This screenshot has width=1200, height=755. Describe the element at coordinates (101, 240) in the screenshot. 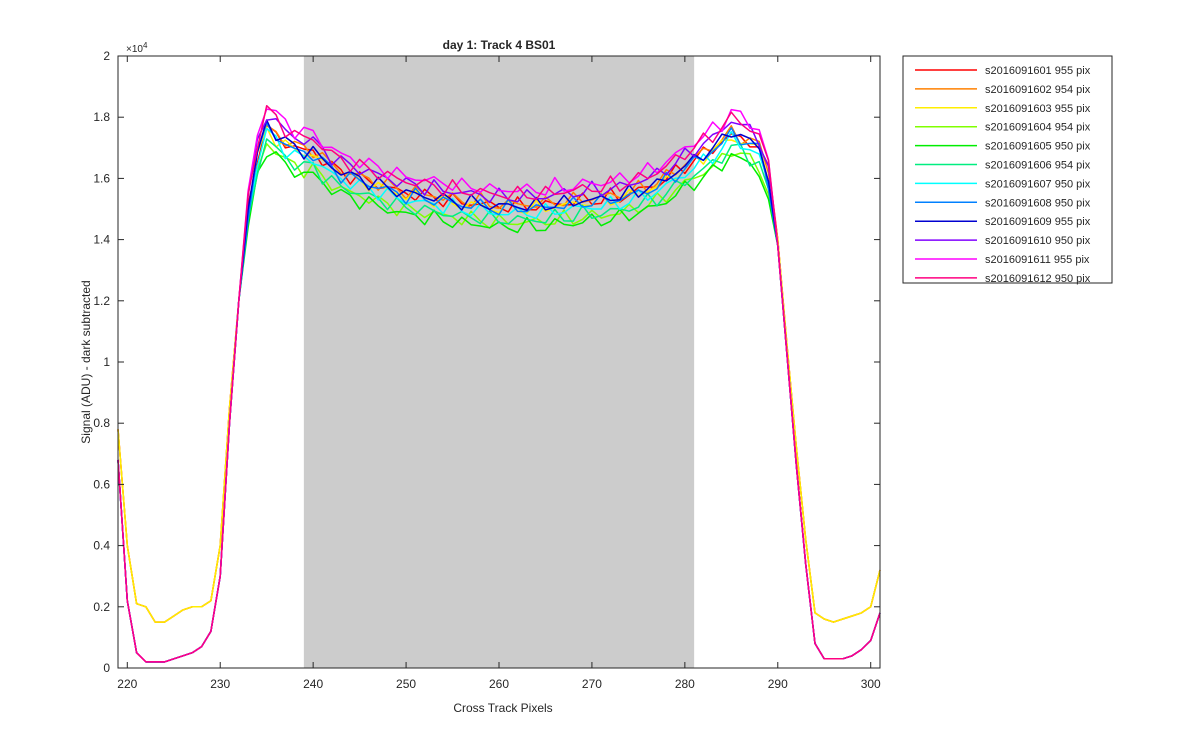

I see `y-tick-label: 1.4` at that location.